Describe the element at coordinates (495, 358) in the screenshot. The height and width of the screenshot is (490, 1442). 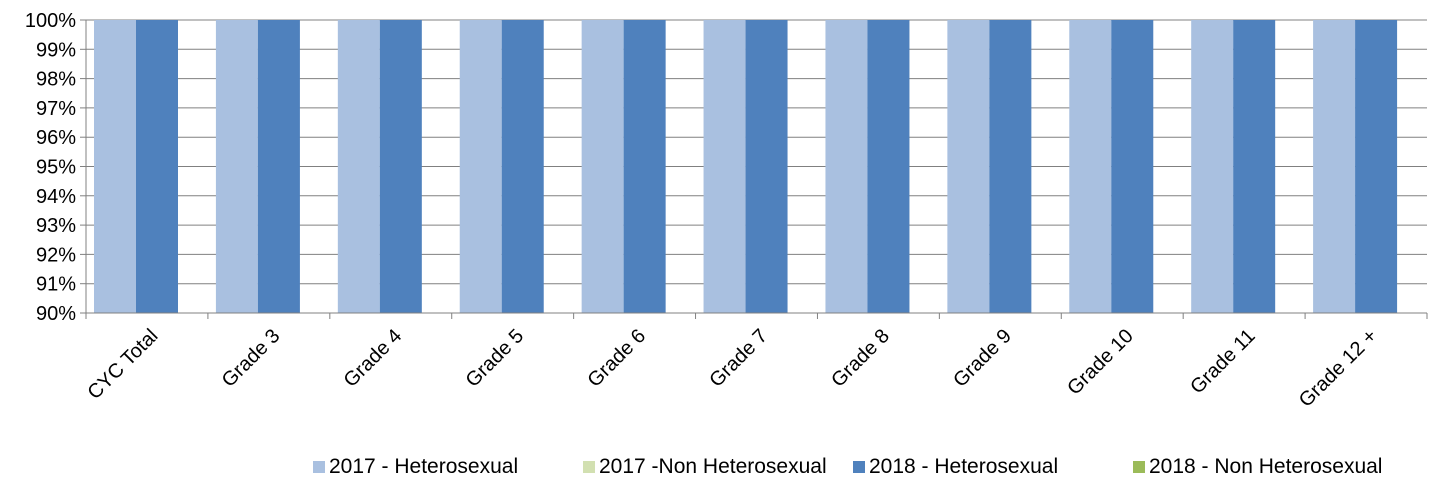
I see `x-tick-label: Grade 5` at that location.